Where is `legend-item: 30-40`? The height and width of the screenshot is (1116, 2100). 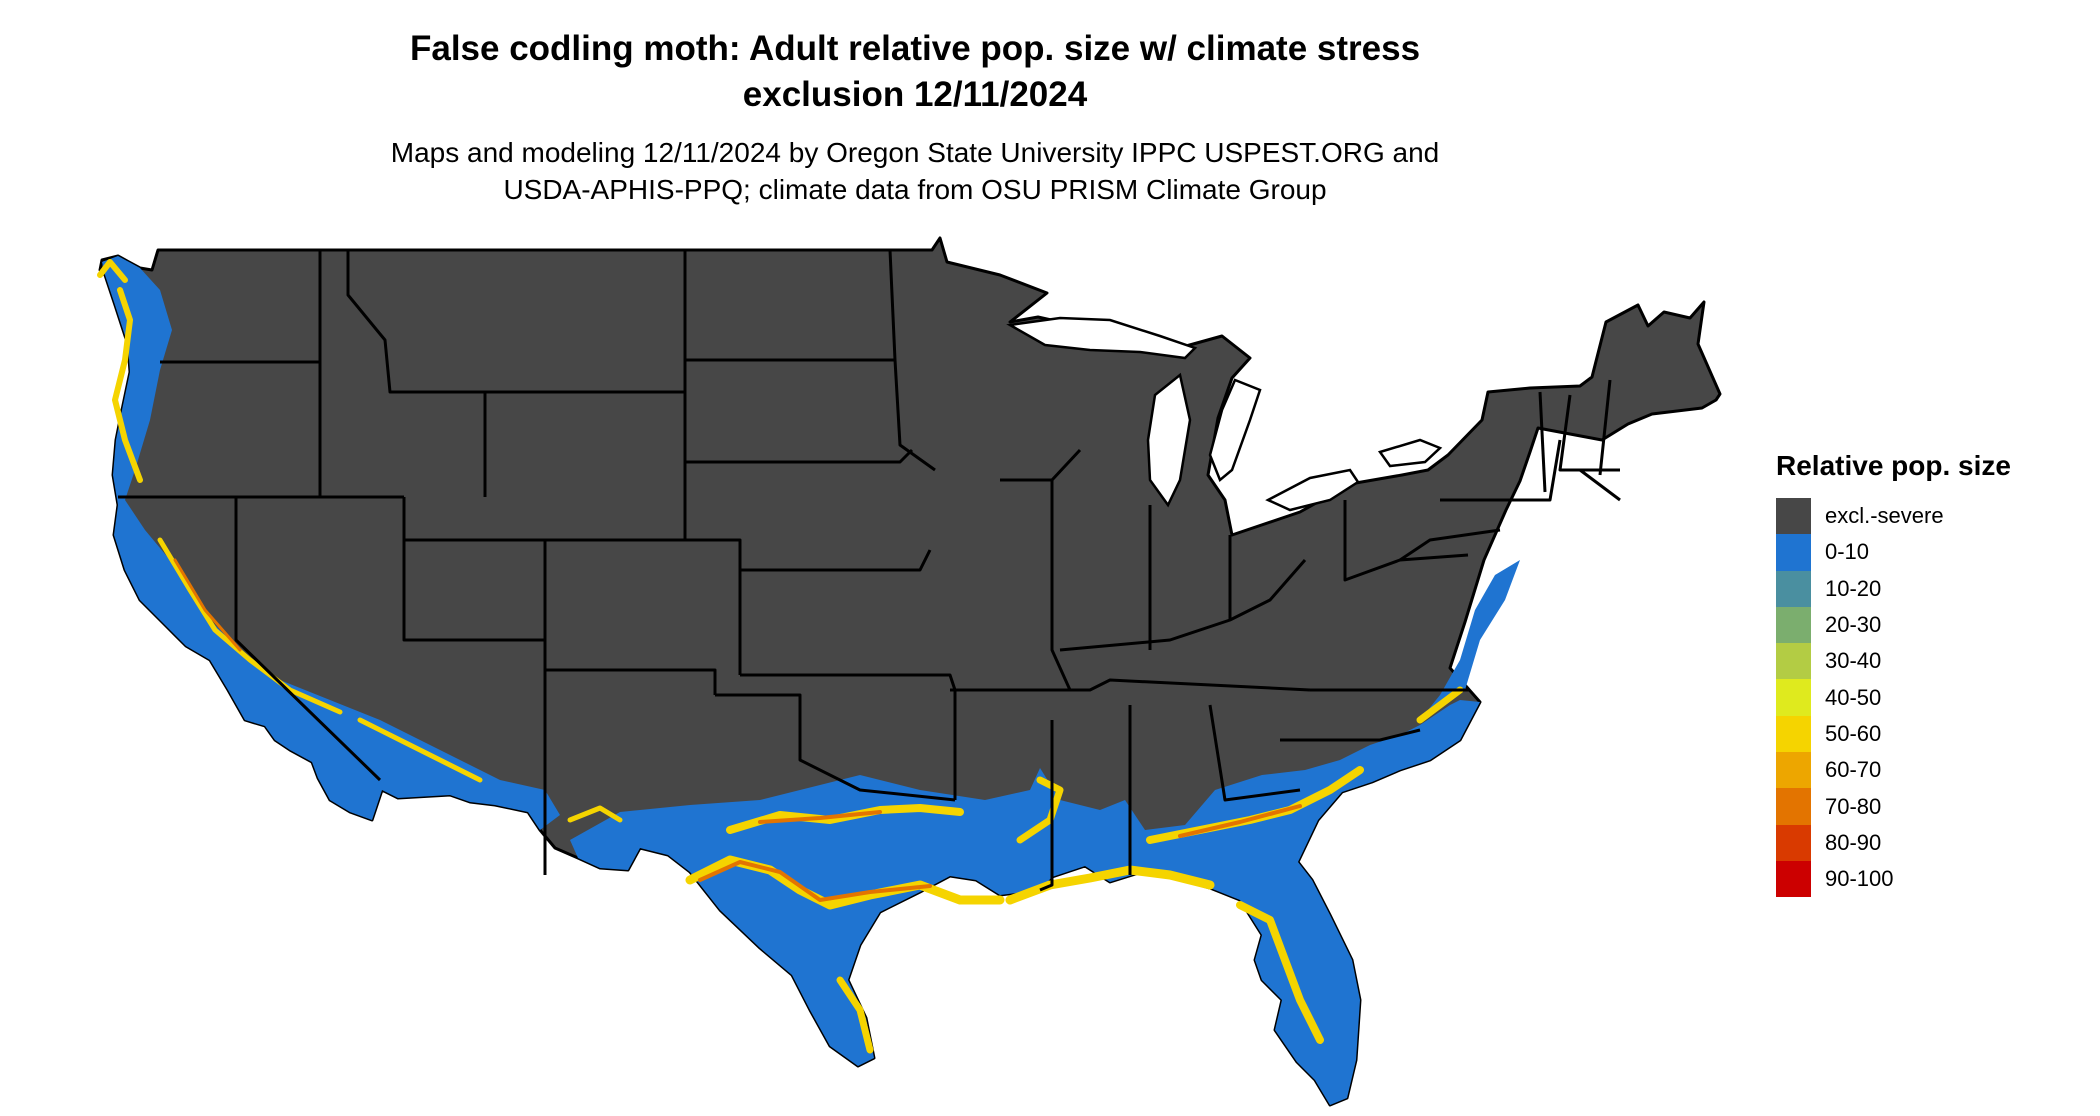
legend-item: 30-40 is located at coordinates (1893, 661).